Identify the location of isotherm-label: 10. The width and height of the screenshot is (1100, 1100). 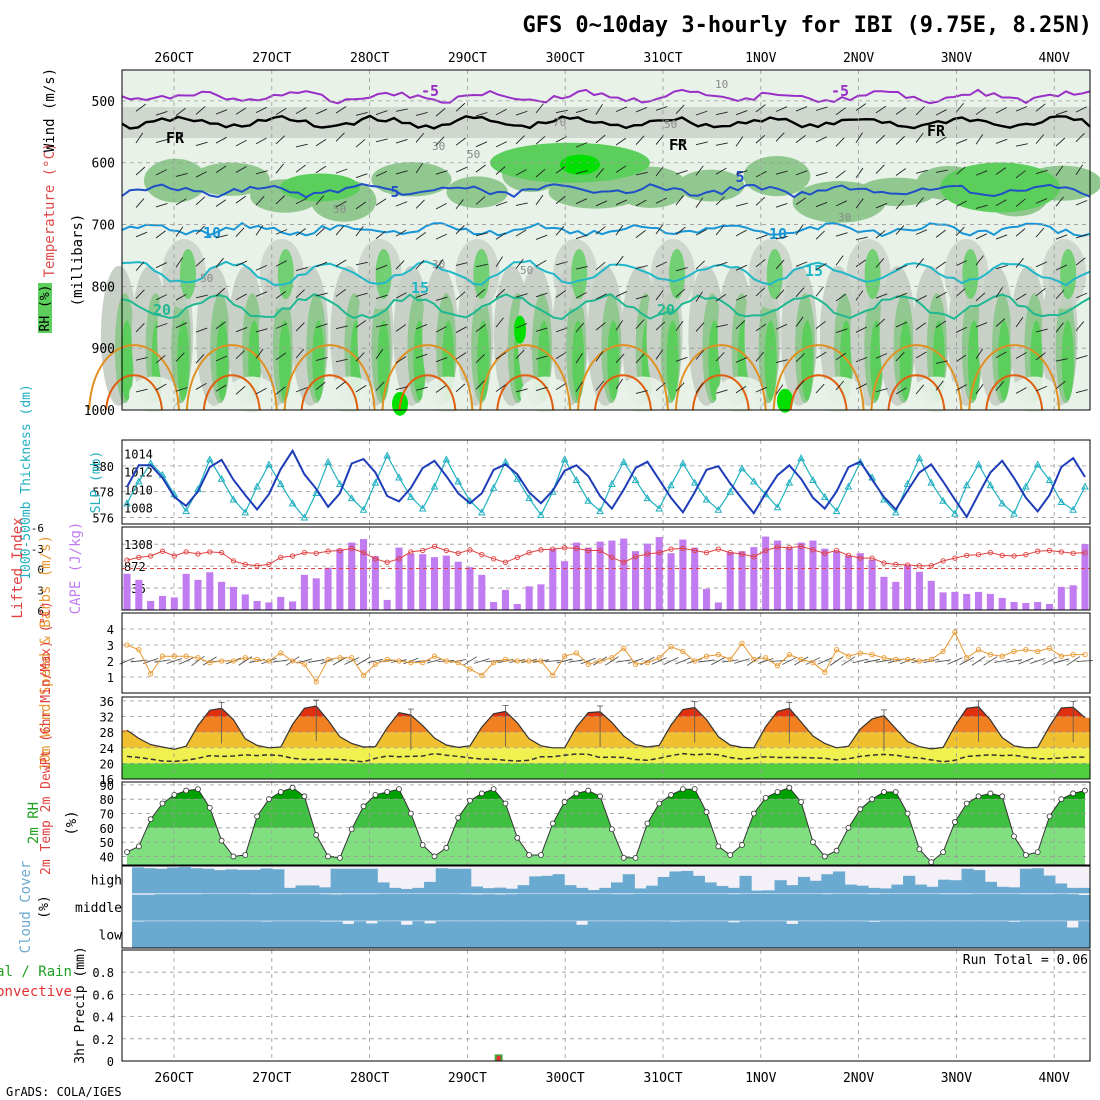
(212, 233).